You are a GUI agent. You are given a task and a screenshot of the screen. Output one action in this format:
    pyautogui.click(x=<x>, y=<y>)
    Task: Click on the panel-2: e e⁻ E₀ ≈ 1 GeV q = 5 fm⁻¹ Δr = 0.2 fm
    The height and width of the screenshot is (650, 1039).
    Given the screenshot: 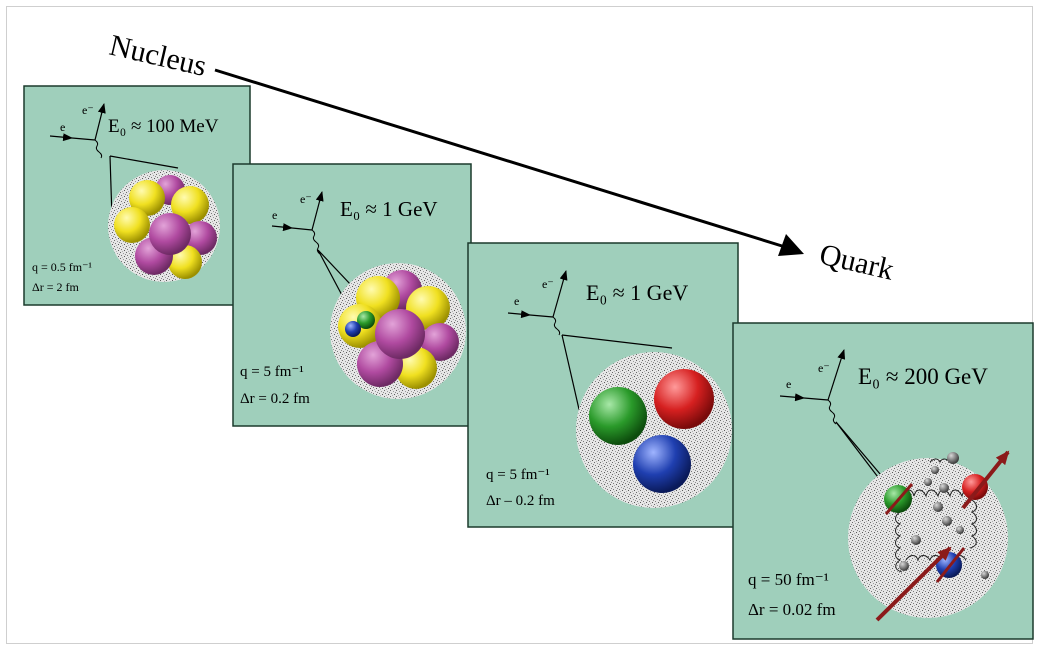 What is the action you would take?
    pyautogui.click(x=352, y=295)
    